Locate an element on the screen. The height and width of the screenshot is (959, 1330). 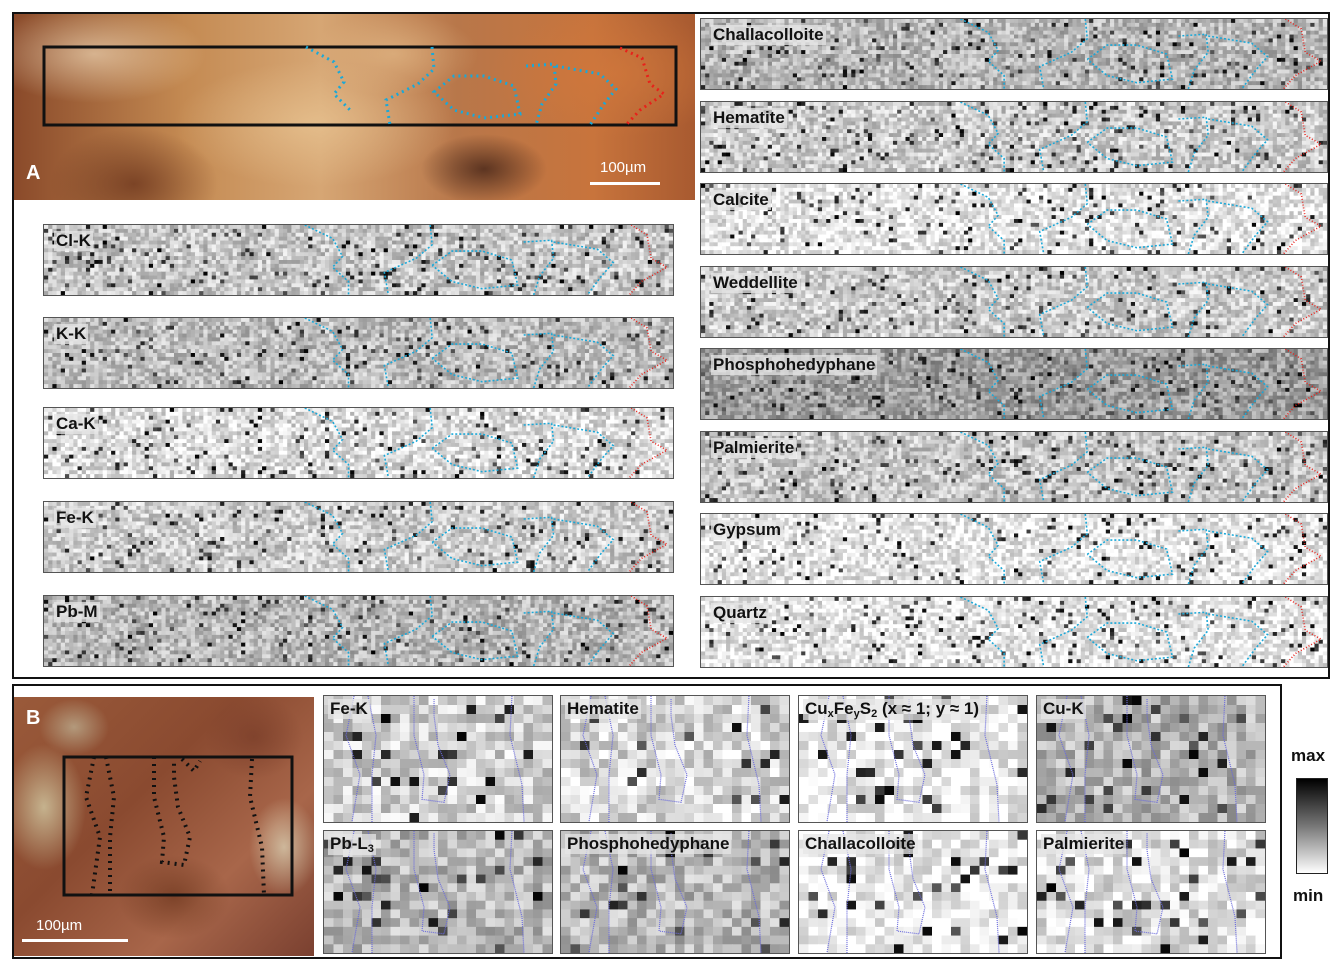
map-b-2-label-part: 2 is located at coordinates (874, 714).